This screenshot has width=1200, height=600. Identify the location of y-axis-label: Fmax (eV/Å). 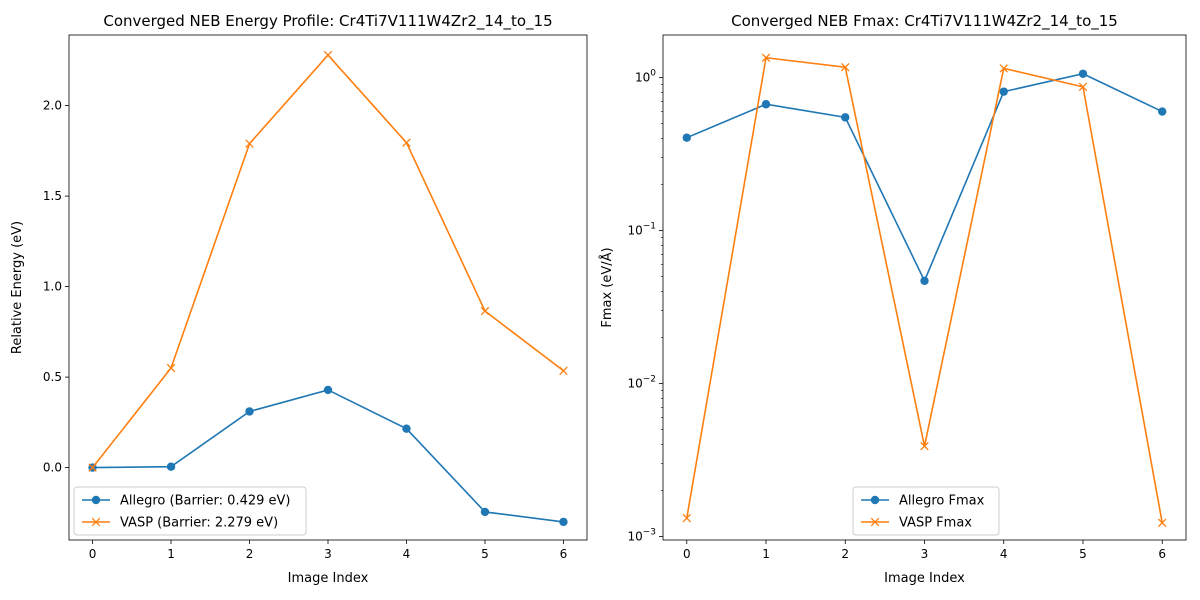
(607, 287).